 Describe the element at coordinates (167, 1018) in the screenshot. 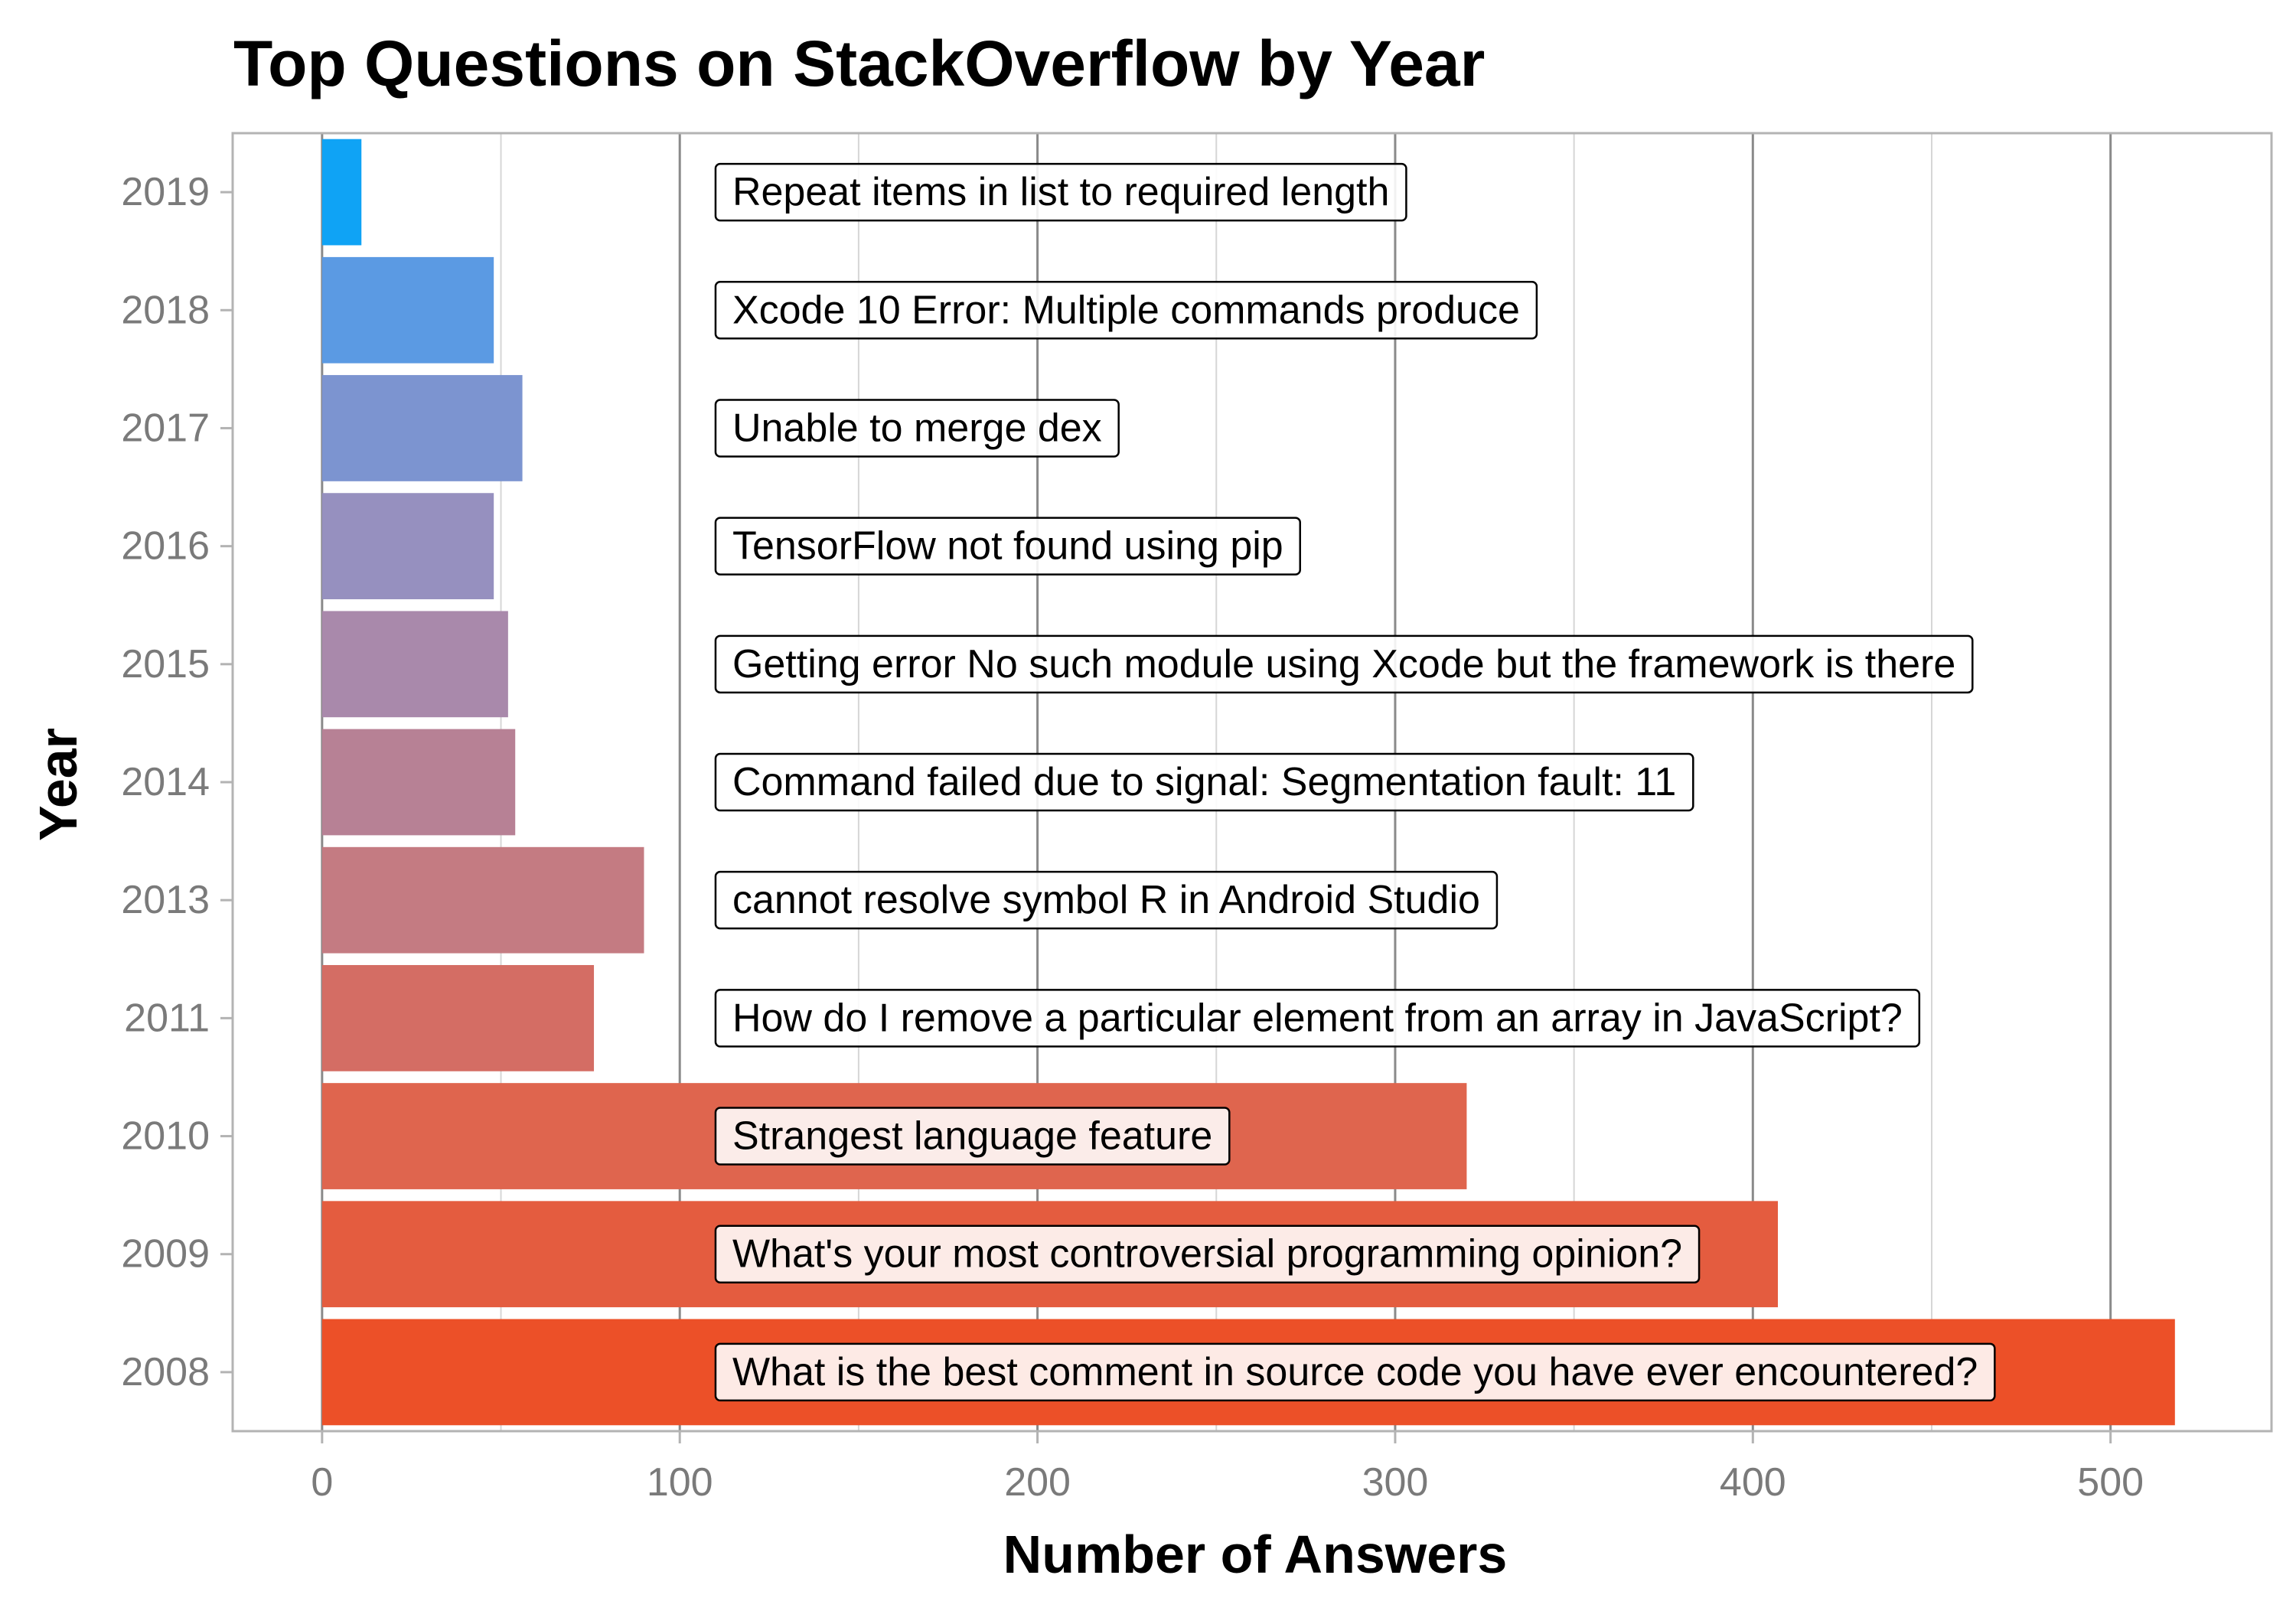

I see `y-tick-label: 2011` at that location.